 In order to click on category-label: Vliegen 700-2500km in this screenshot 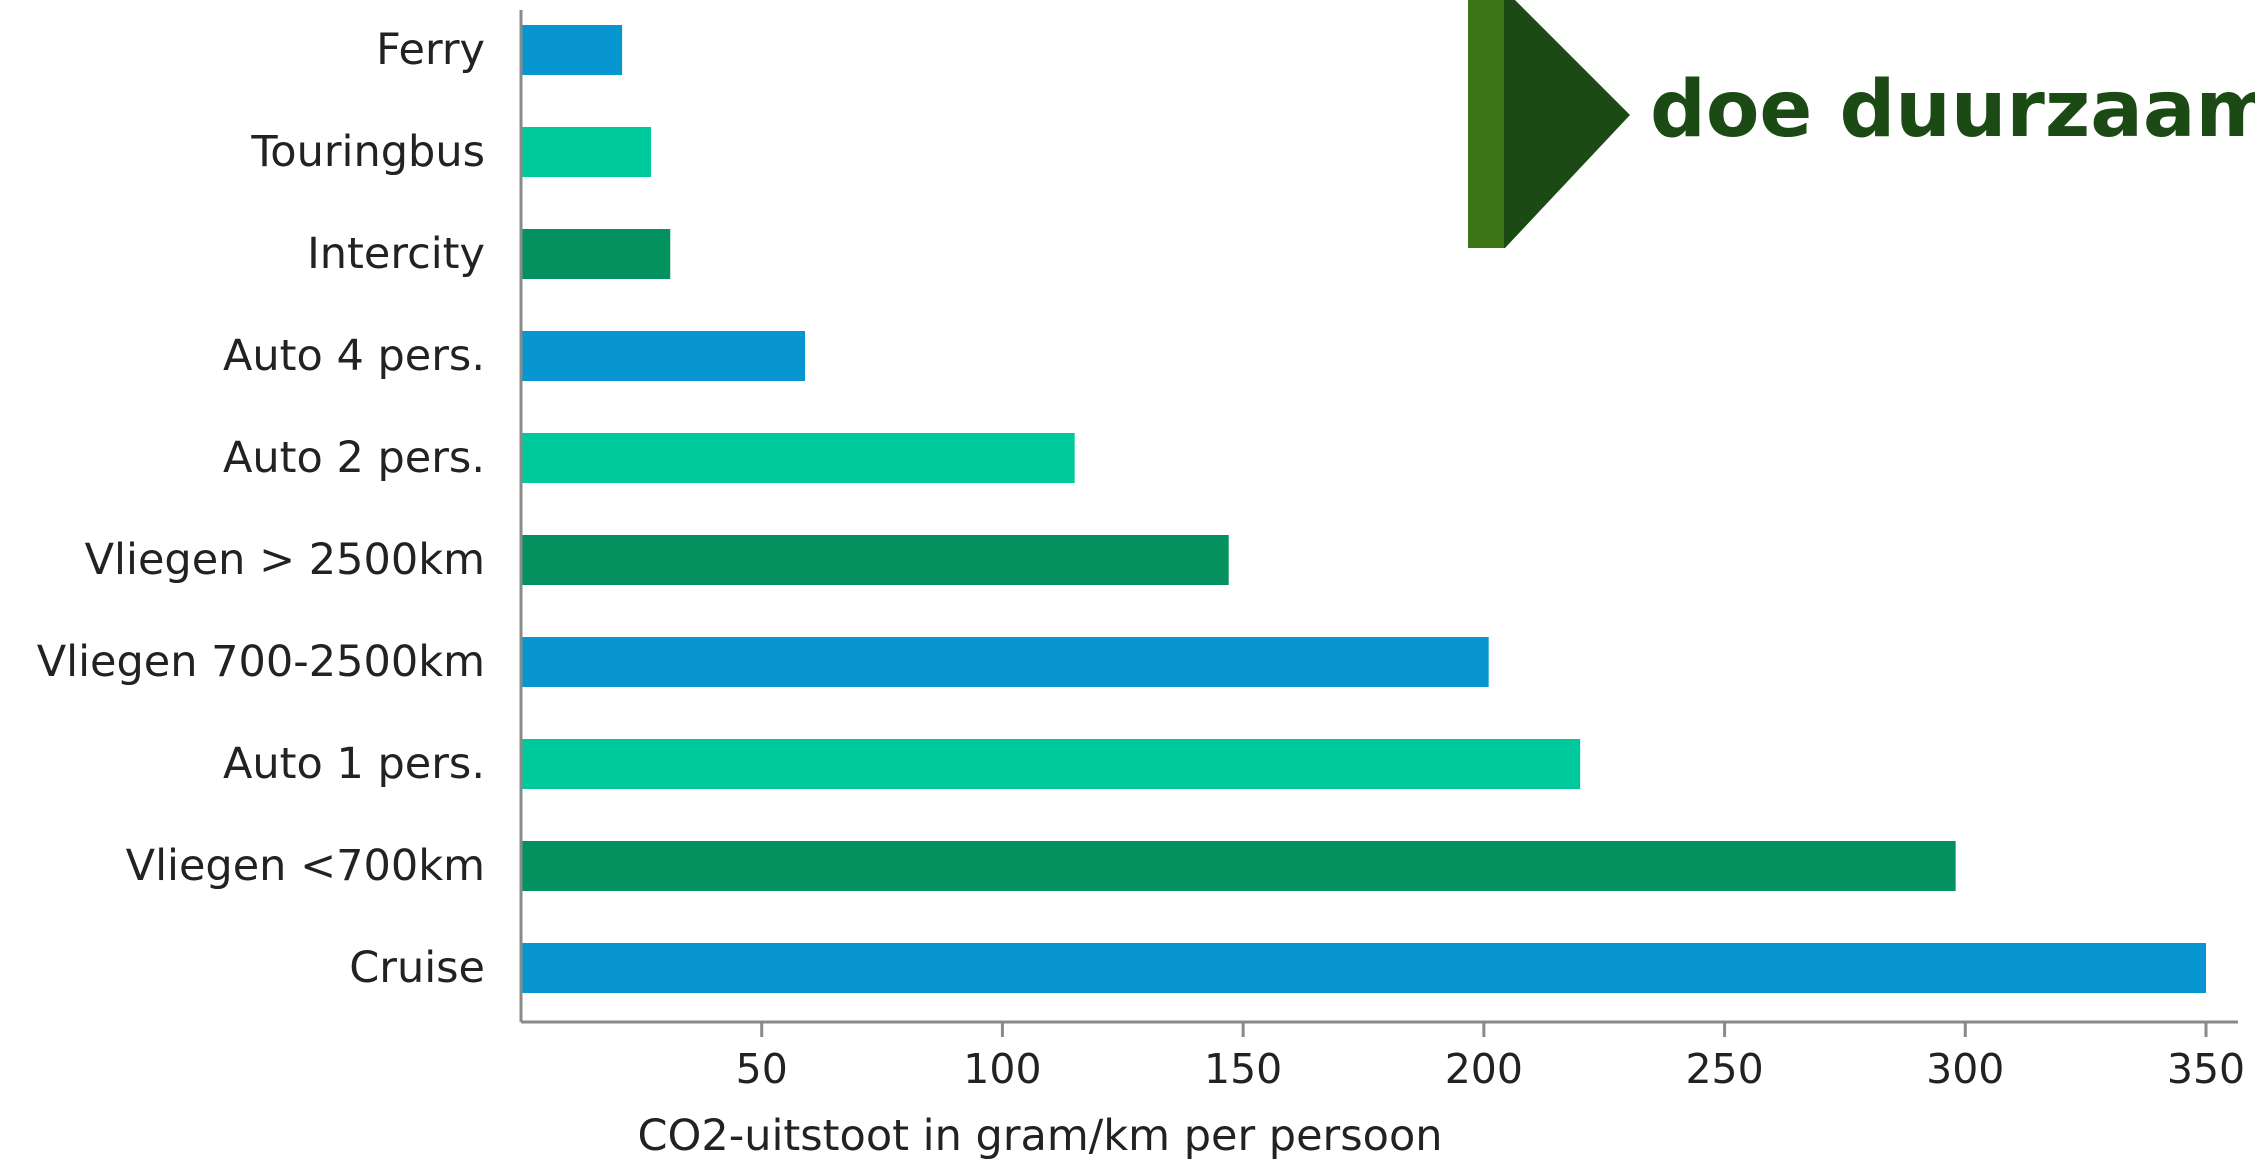, I will do `click(261, 662)`.